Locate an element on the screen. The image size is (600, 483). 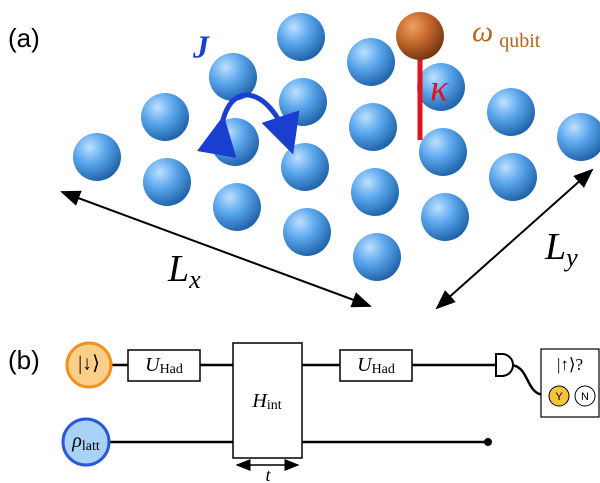
qubit-frequency: ω qubit is located at coordinates (506, 33).